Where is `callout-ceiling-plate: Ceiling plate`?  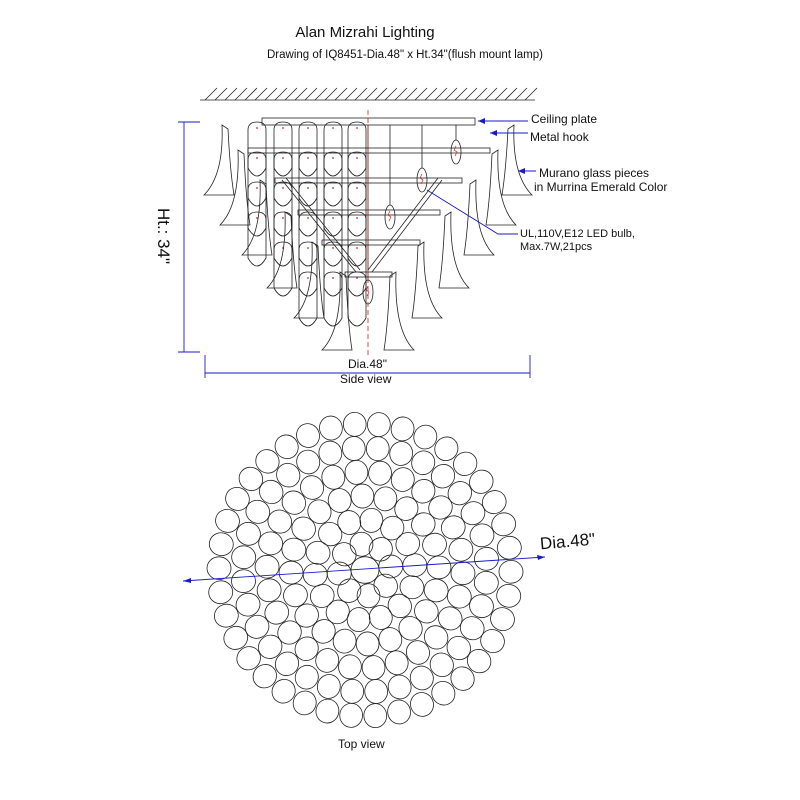
callout-ceiling-plate: Ceiling plate is located at coordinates (564, 119).